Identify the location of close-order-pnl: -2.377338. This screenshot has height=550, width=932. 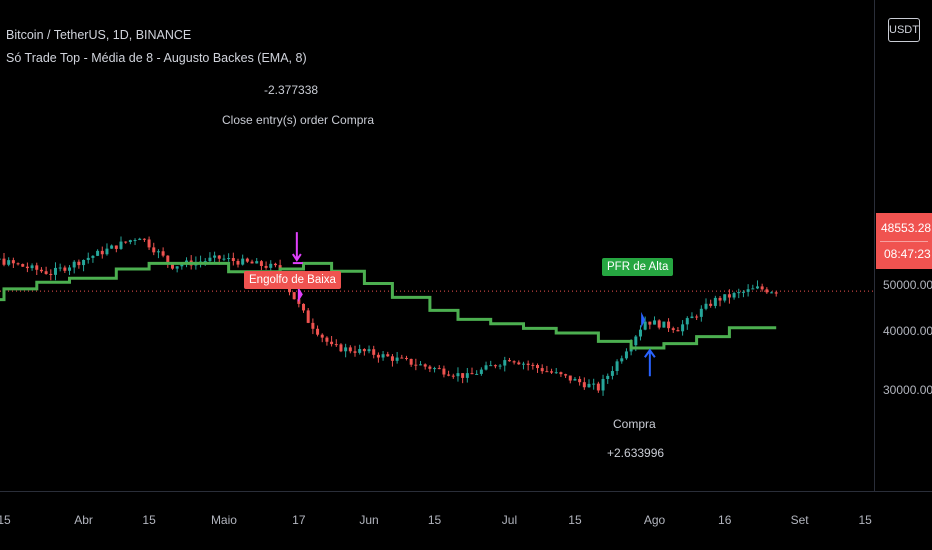
(291, 90).